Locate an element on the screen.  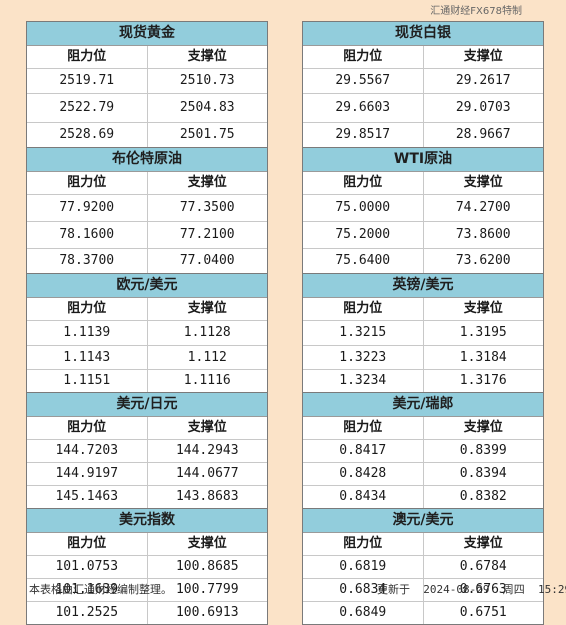
resistance-value: 145.1463 is located at coordinates (87, 497).